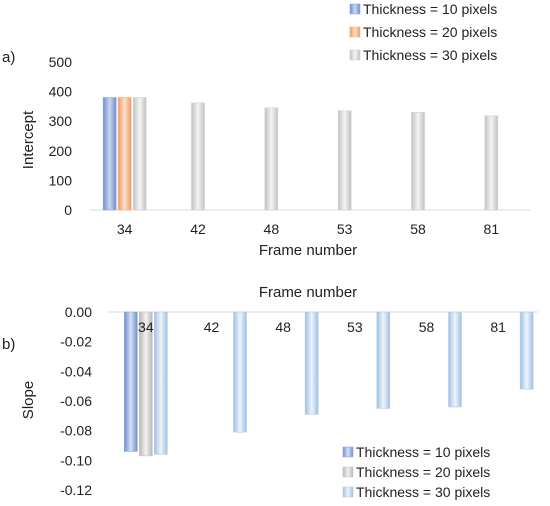 This screenshot has height=506, width=550. Describe the element at coordinates (68, 210) in the screenshot. I see `intercept-y-tick-label: 0` at that location.